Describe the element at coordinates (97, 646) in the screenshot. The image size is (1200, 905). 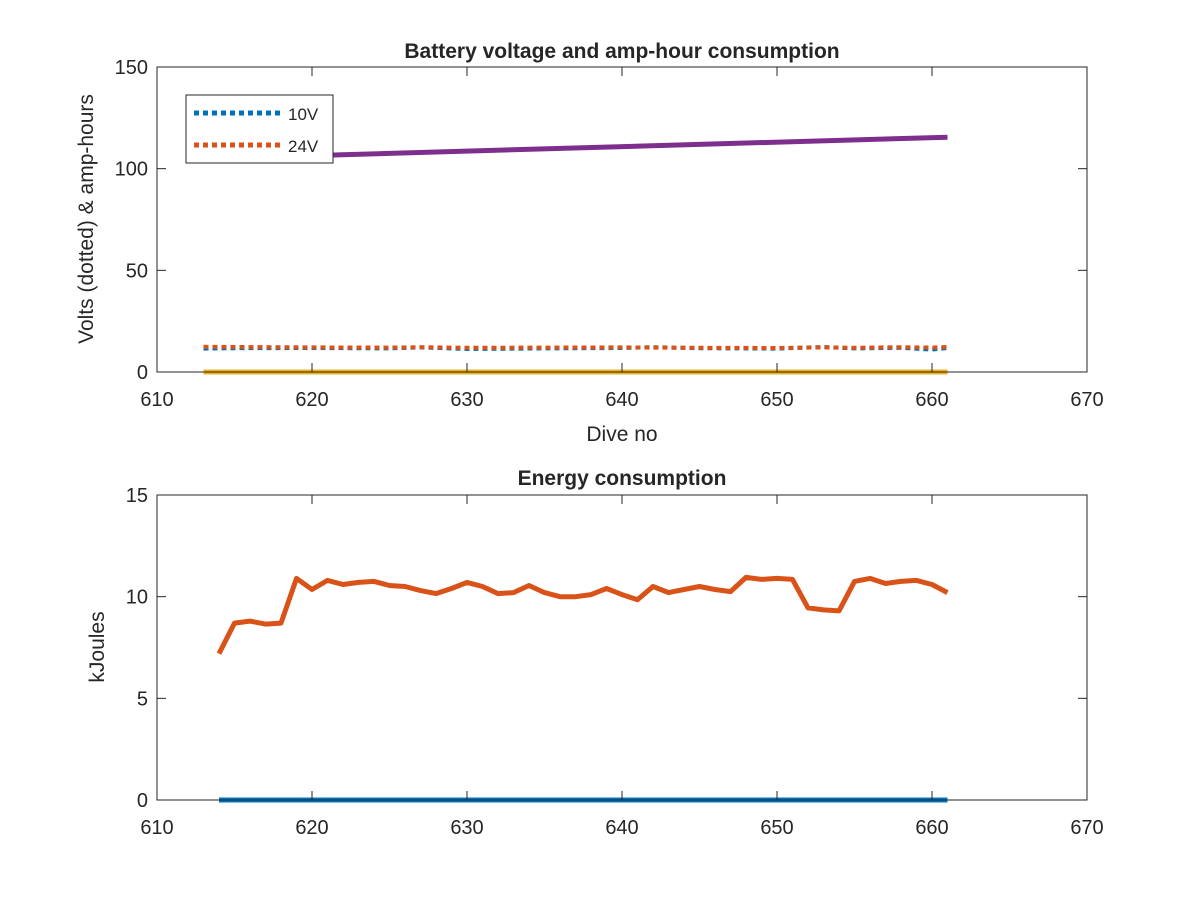
I see `y-axis-label: kJoules` at that location.